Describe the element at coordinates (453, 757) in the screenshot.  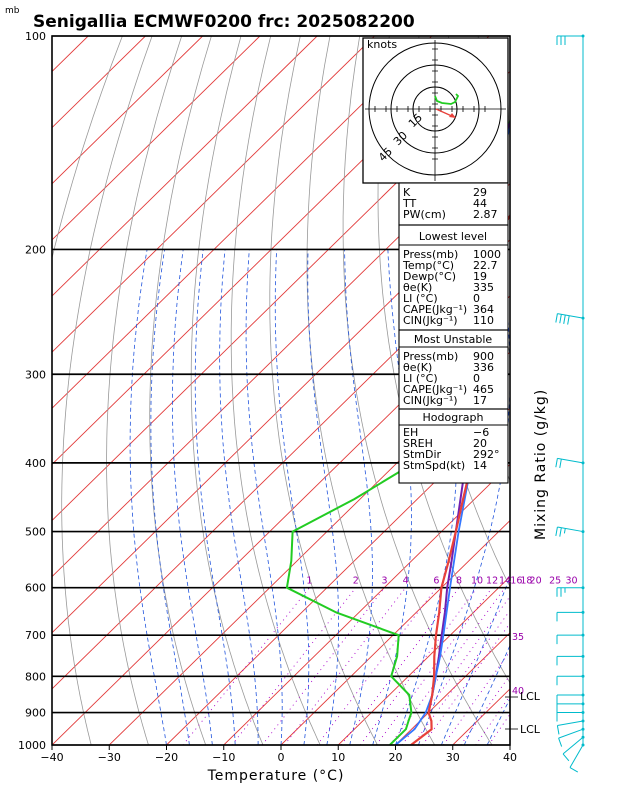
I see `x-tick-label: 30` at that location.